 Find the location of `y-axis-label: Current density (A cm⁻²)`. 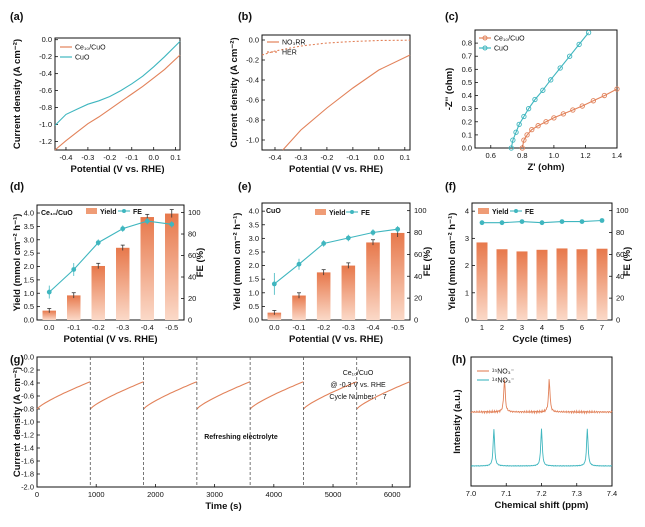

y-axis-label: Current density (A cm⁻²) is located at coordinates (17, 422).